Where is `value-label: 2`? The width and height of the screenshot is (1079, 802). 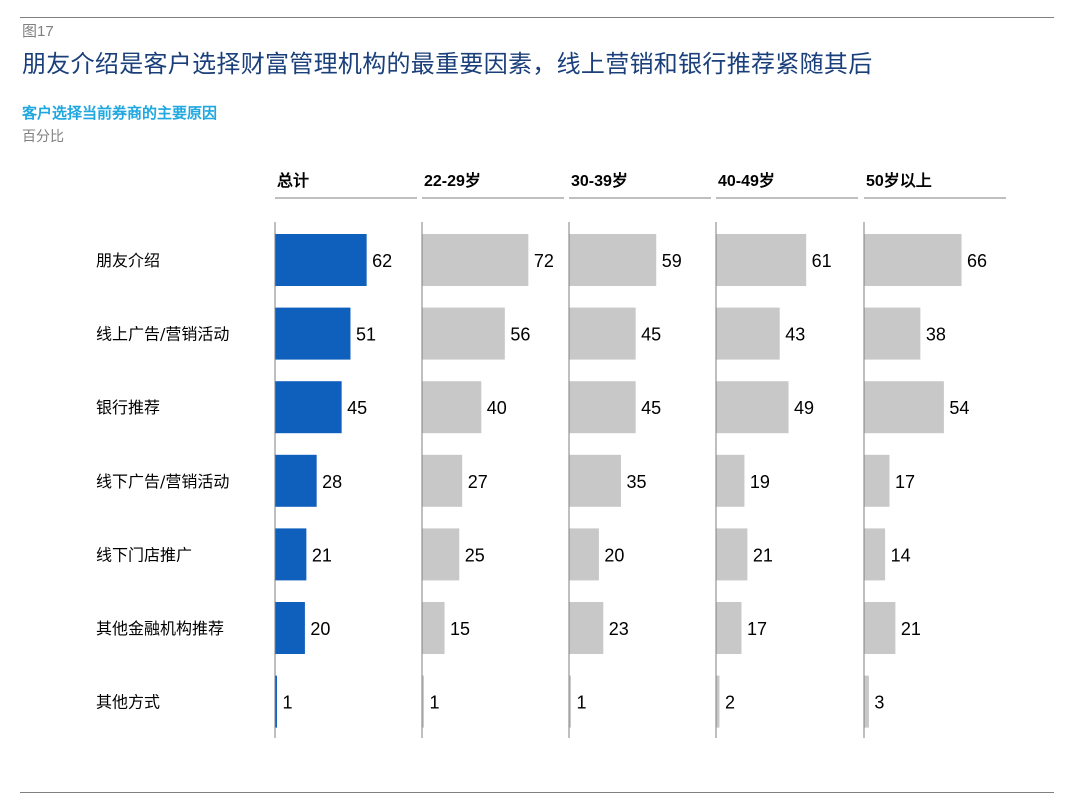 value-label: 2 is located at coordinates (730, 703).